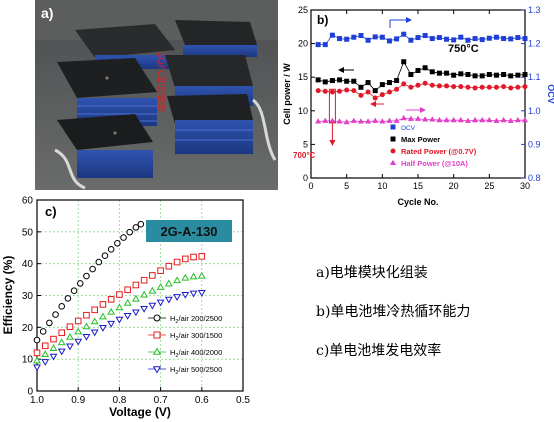 The height and width of the screenshot is (422, 554). I want to click on cable, so click(70, 169).